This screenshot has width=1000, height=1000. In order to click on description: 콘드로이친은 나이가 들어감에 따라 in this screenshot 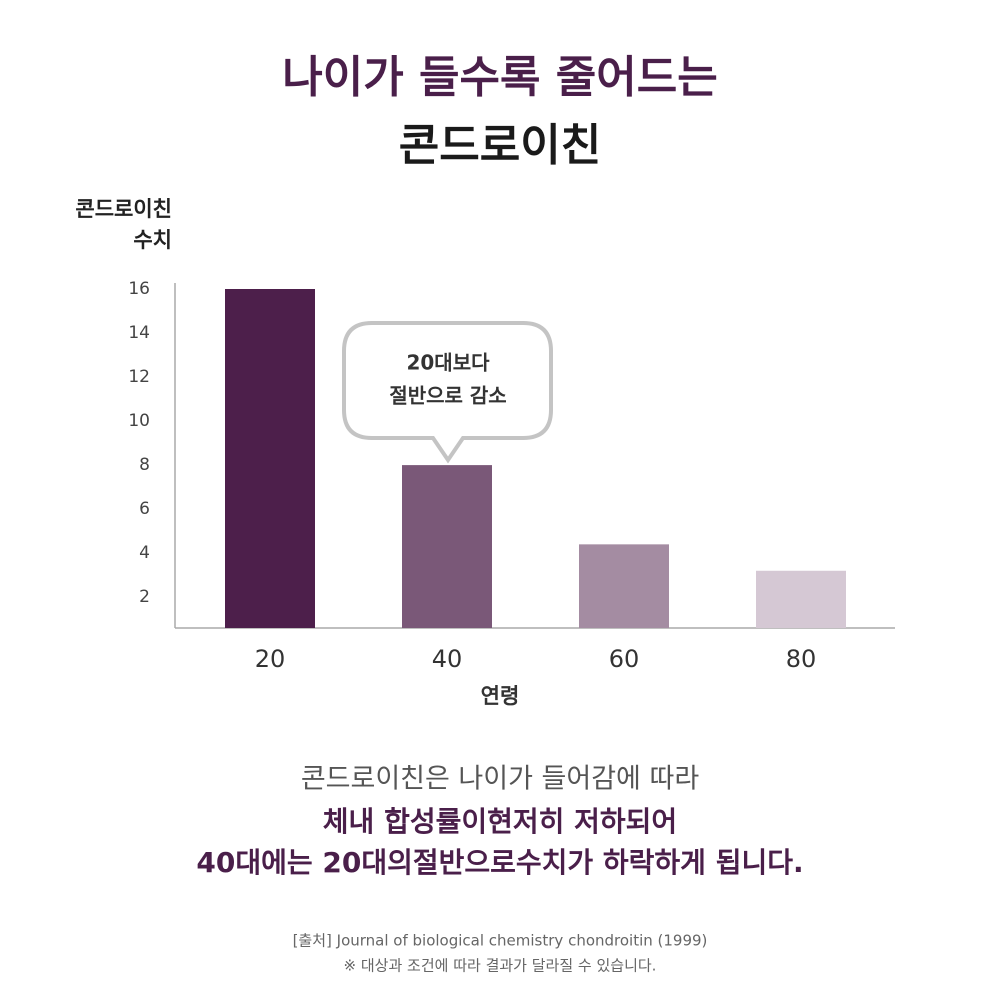, I will do `click(500, 779)`.